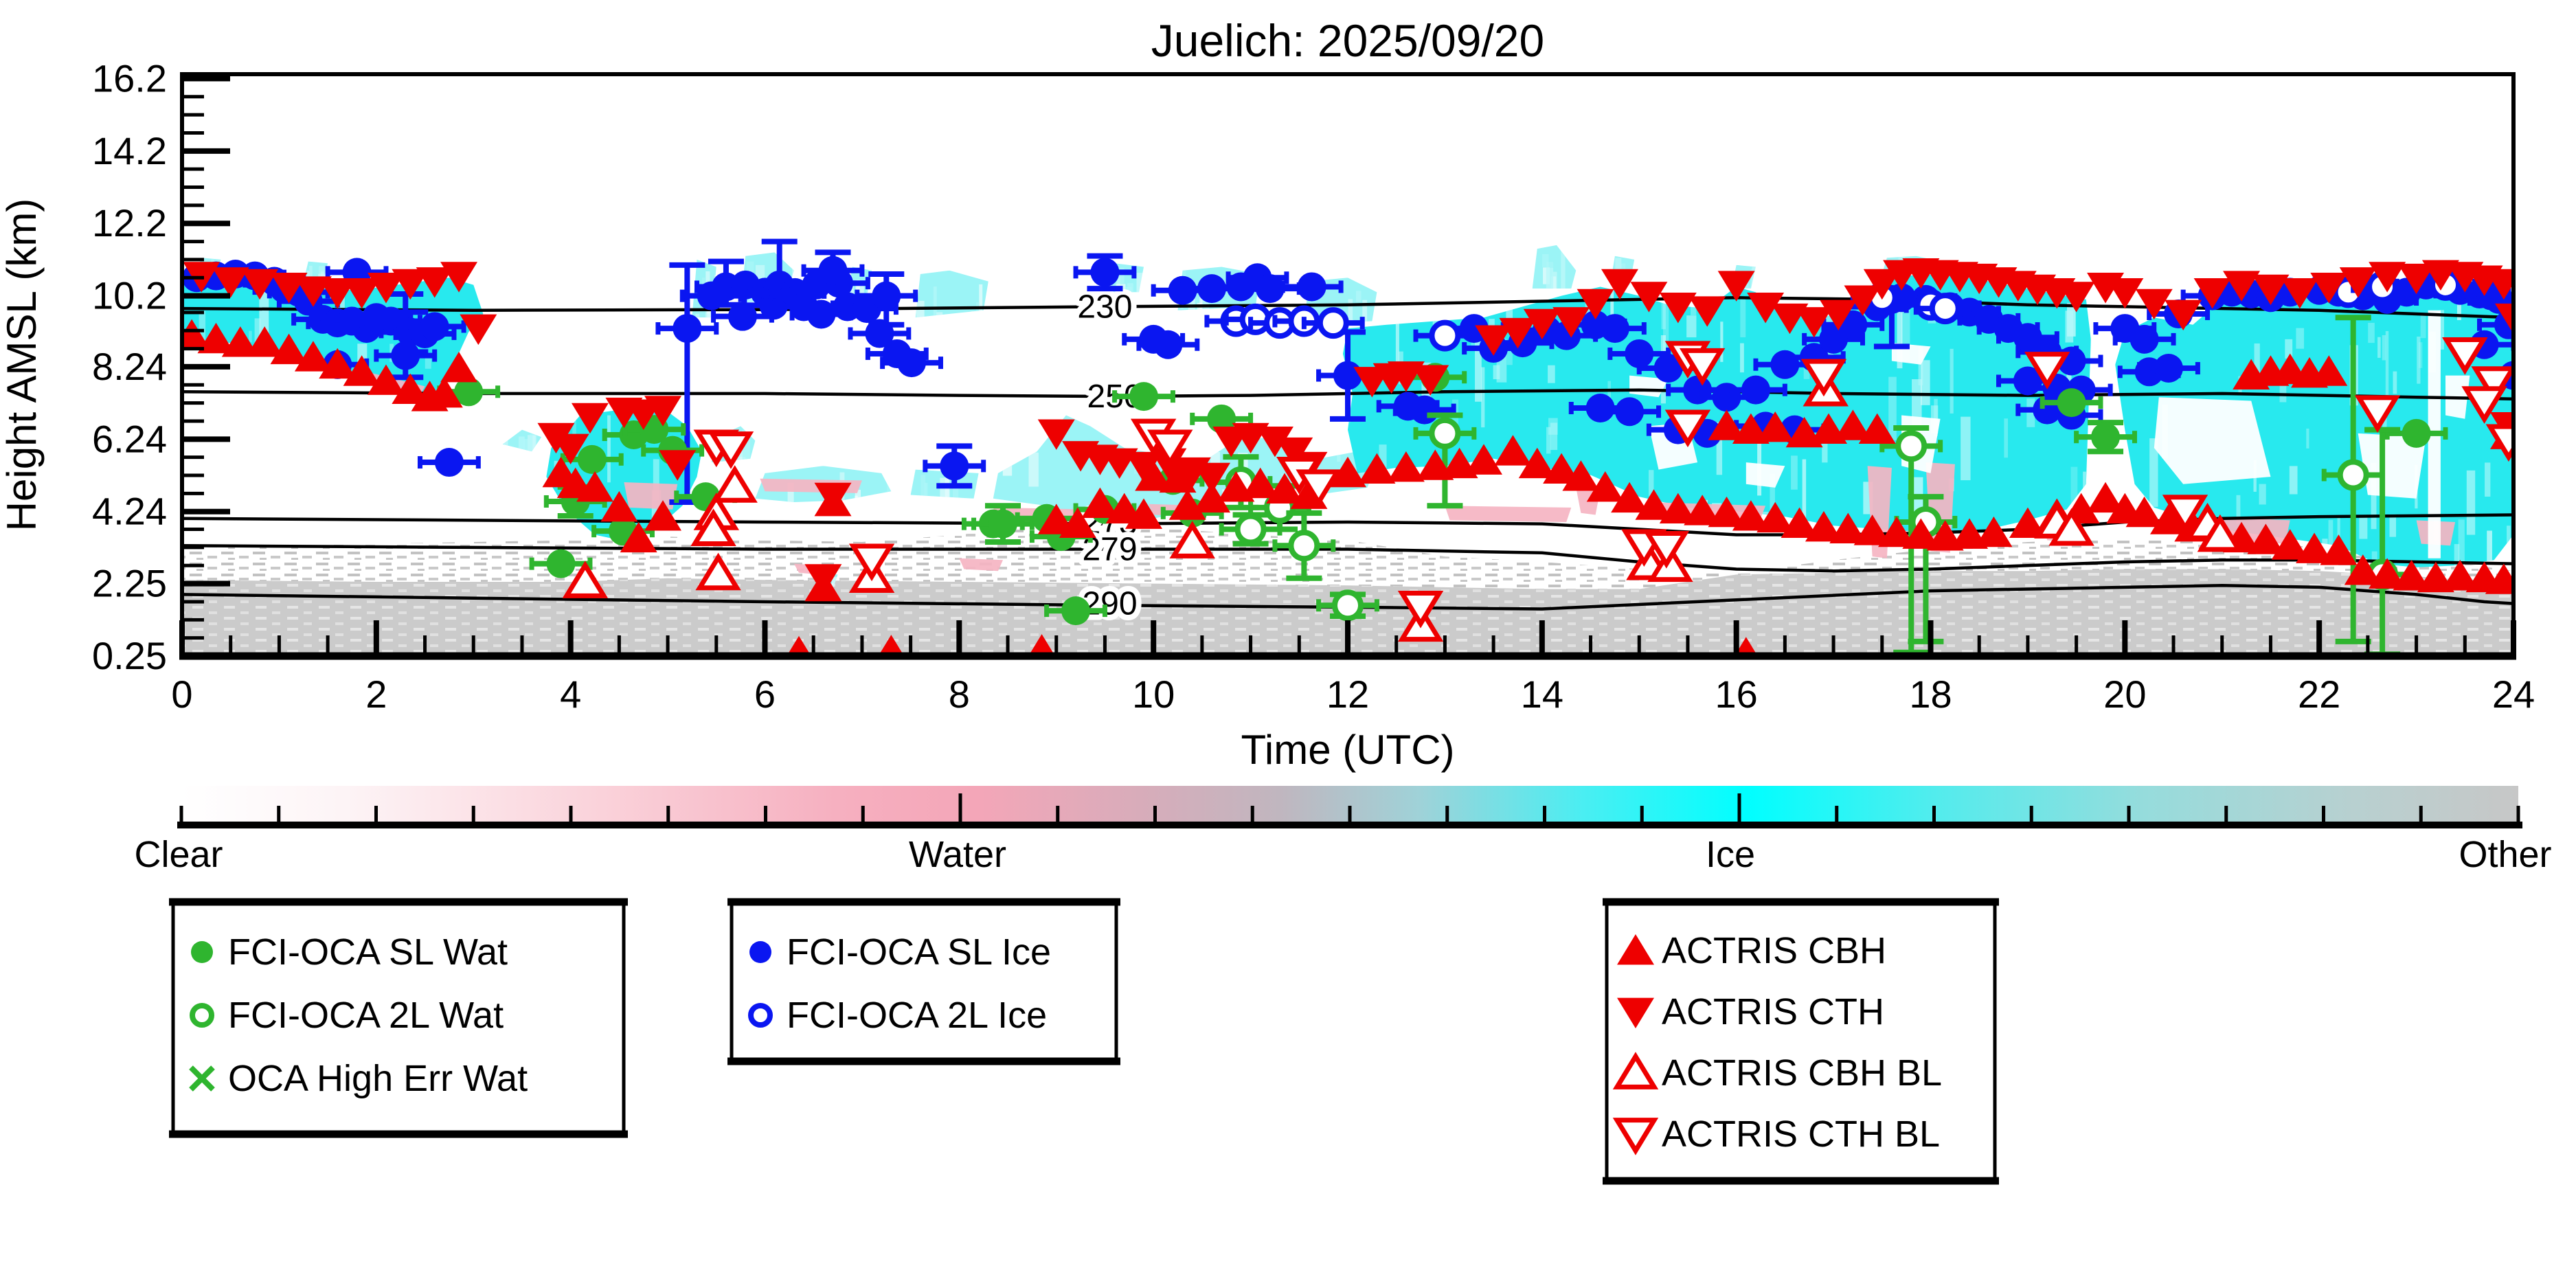 The image size is (2576, 1288). What do you see at coordinates (951, 294) in the screenshot?
I see `ice-cloud-region` at bounding box center [951, 294].